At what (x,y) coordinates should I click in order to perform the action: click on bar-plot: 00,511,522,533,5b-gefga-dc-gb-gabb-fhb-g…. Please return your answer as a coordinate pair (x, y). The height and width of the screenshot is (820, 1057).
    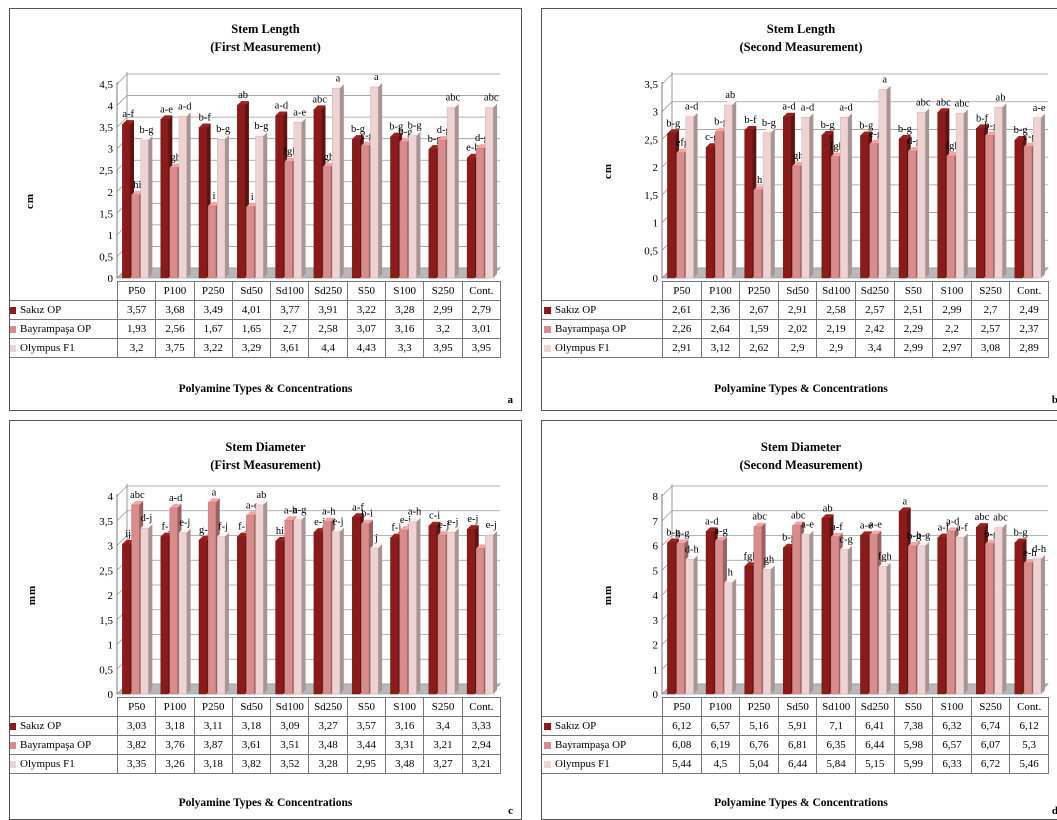
    Looking at the image, I should click on (846, 178).